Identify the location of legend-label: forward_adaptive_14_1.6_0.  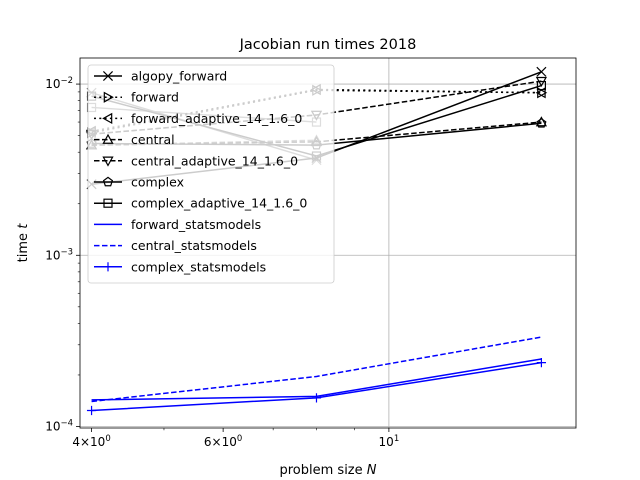
(216, 118).